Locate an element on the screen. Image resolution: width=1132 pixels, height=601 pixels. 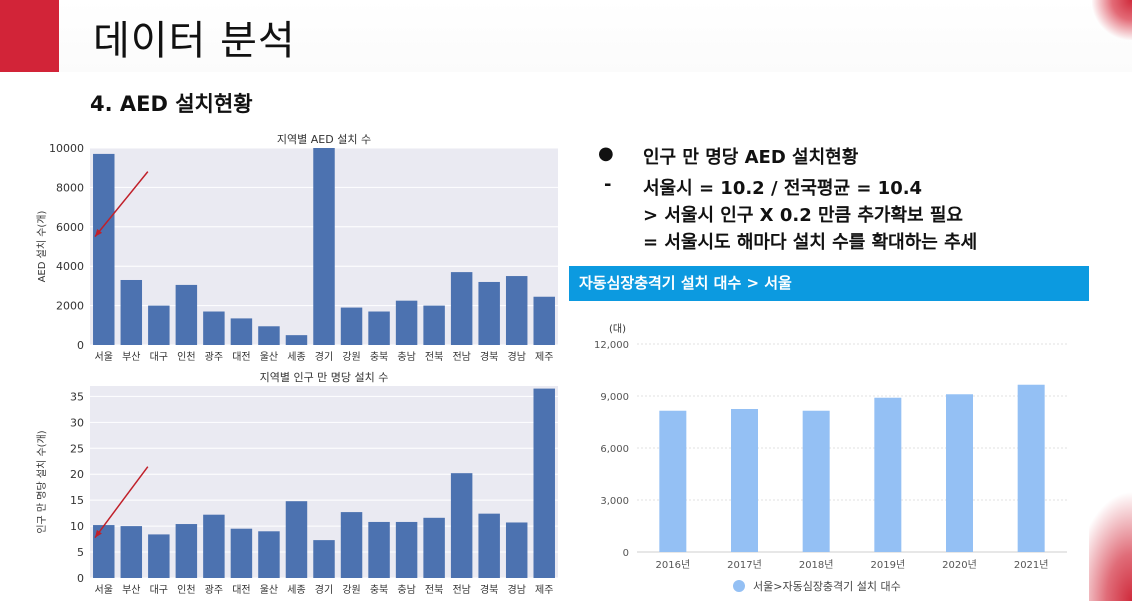
y-tick-label: 8000 is located at coordinates (70, 187).